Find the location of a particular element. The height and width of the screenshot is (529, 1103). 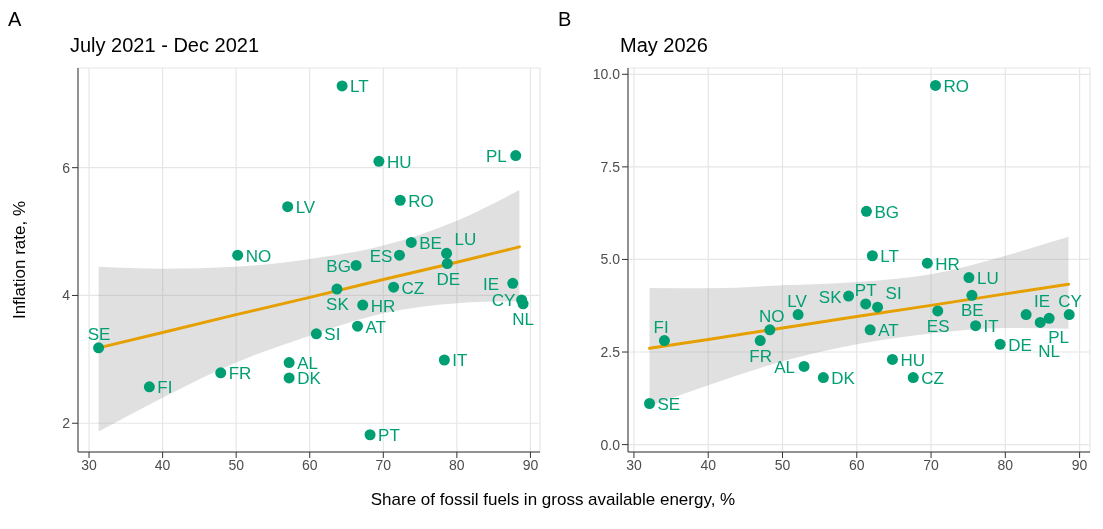

y-tick-label: 2.5 is located at coordinates (610, 351).